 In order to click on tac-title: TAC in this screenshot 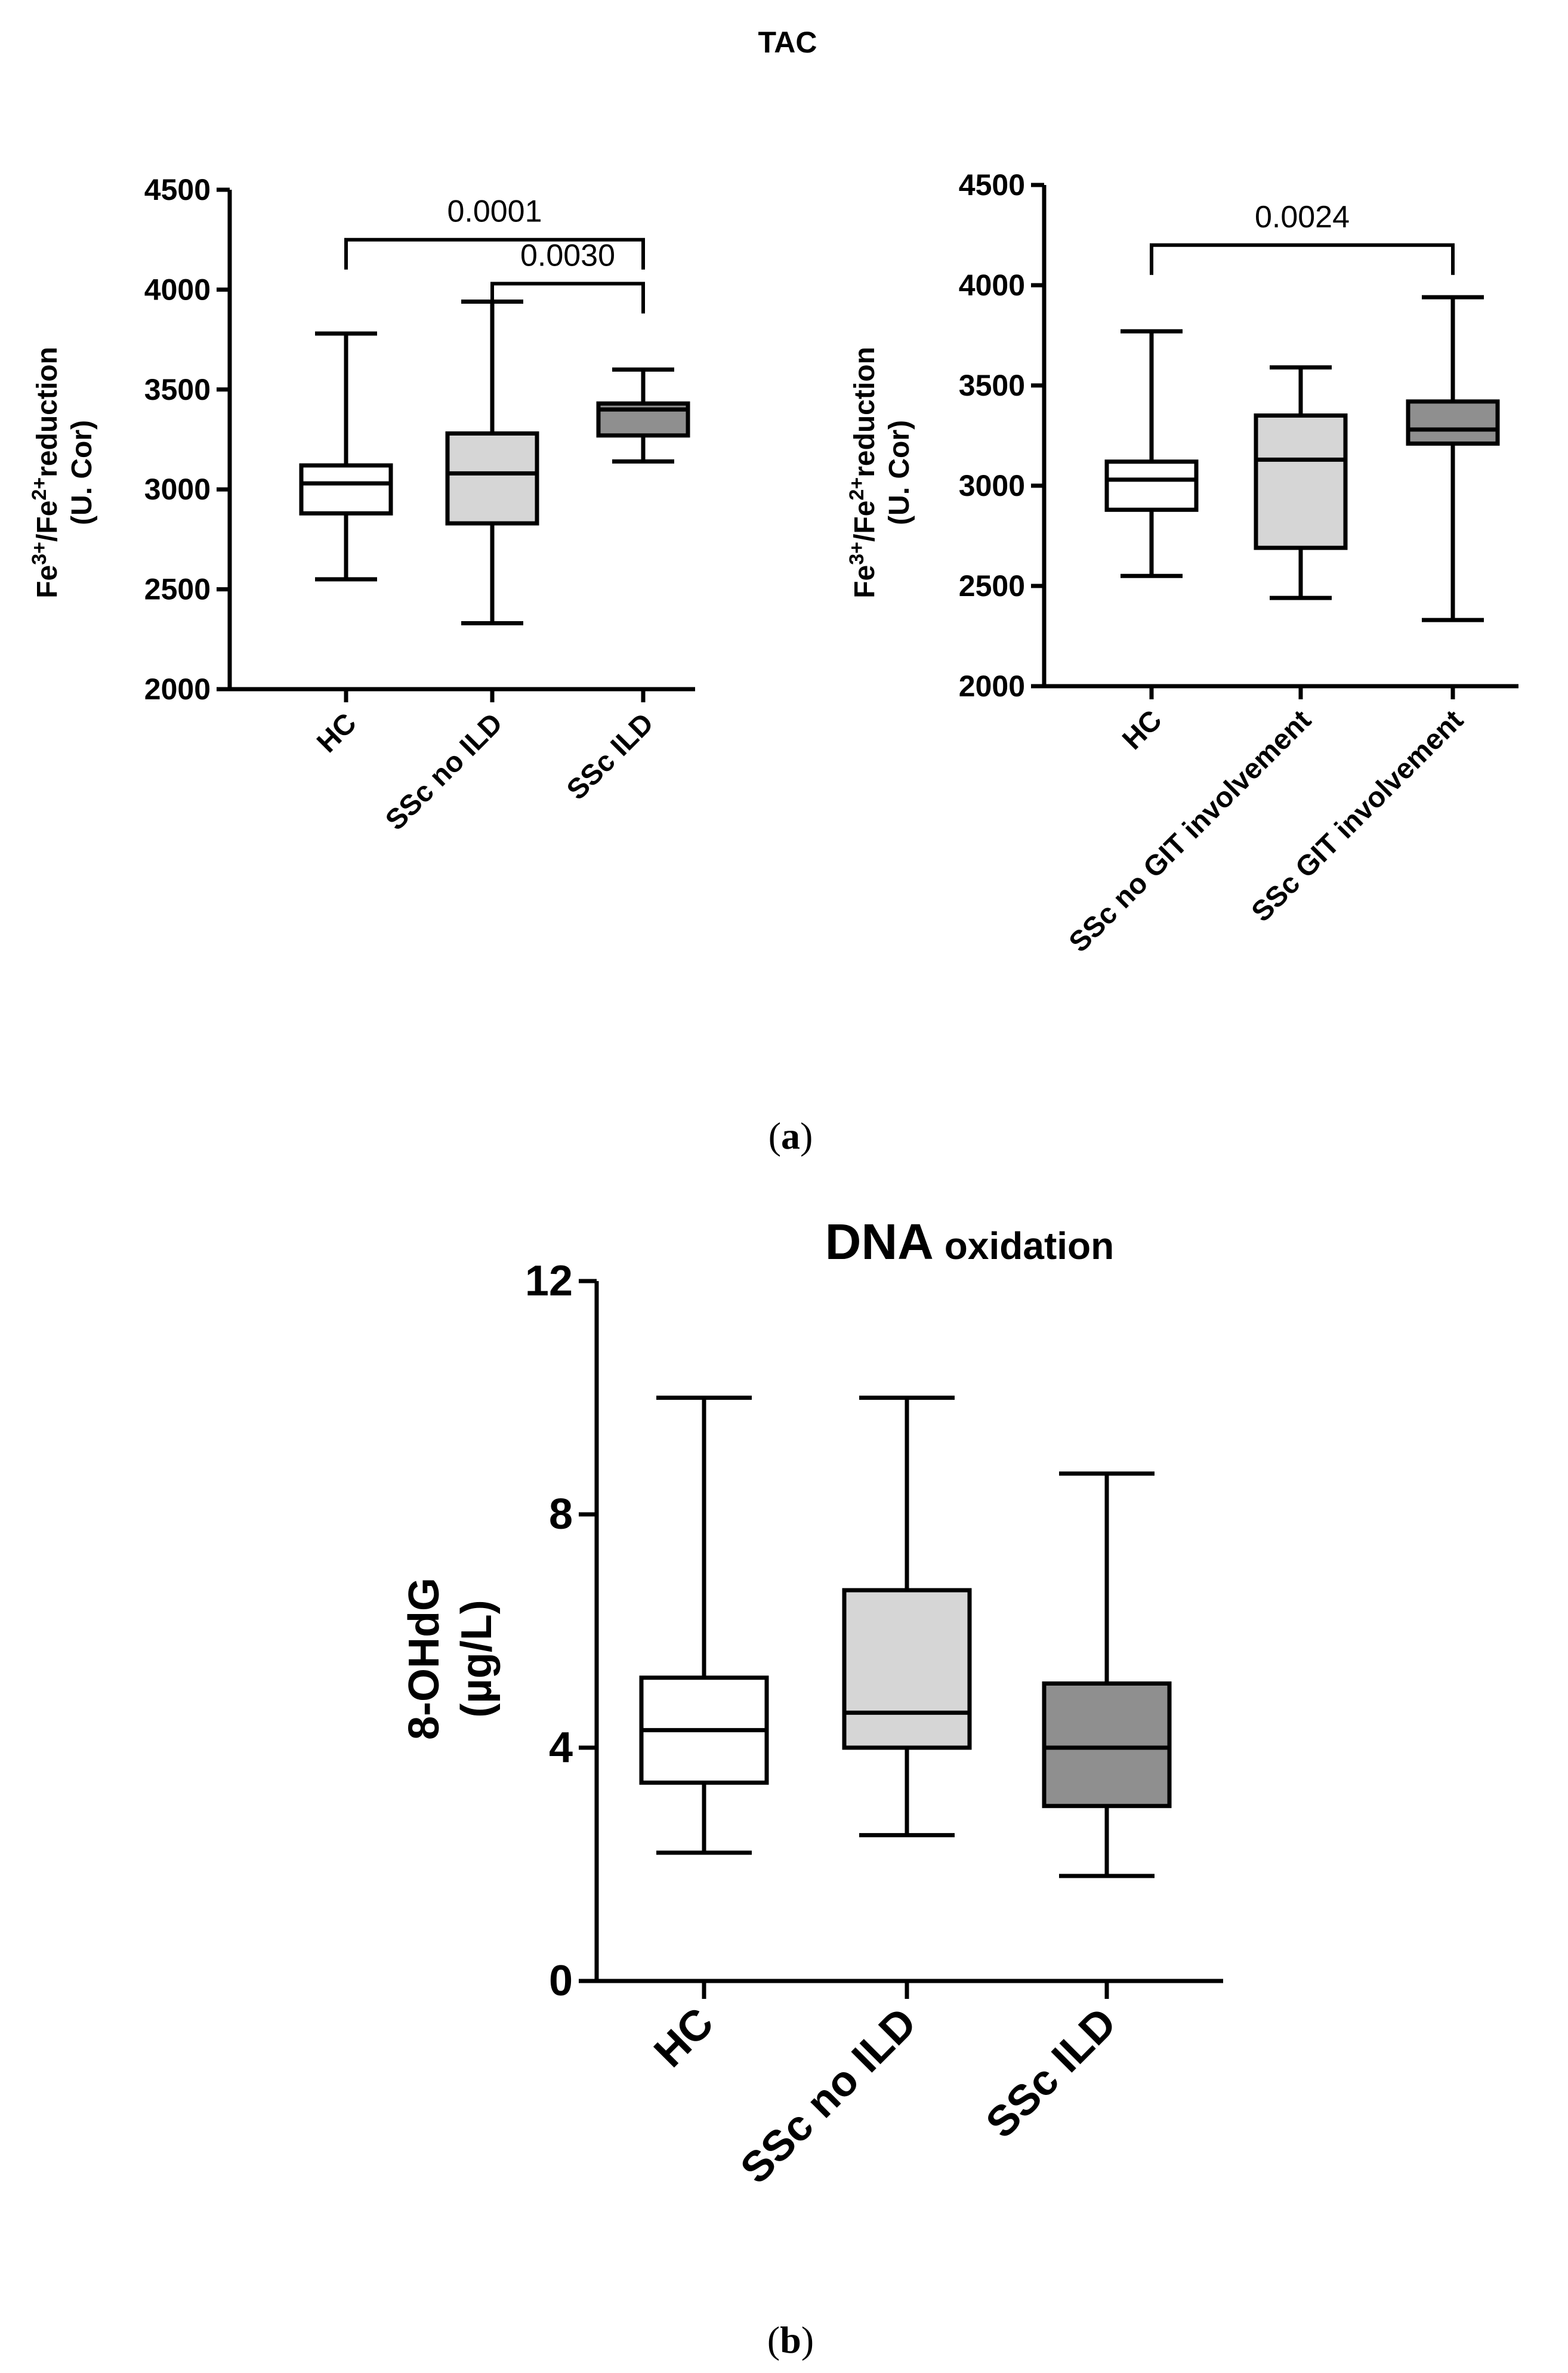, I will do `click(787, 42)`.